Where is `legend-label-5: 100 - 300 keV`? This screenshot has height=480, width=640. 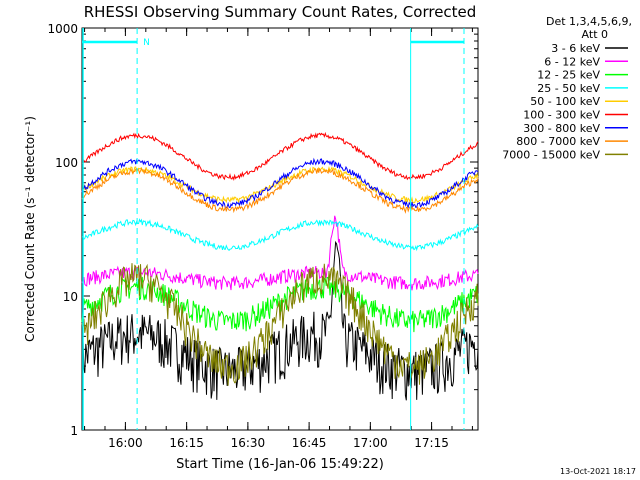 legend-label-5: 100 - 300 keV is located at coordinates (561, 115).